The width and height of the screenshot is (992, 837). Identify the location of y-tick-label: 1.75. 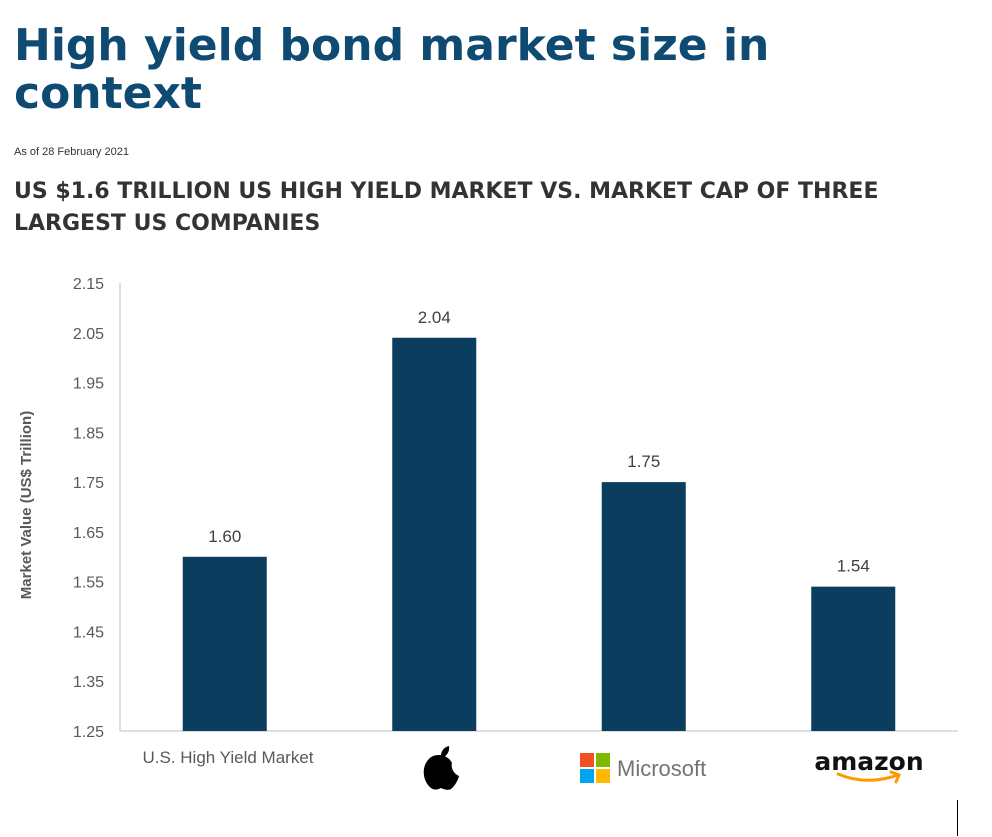
(88, 483).